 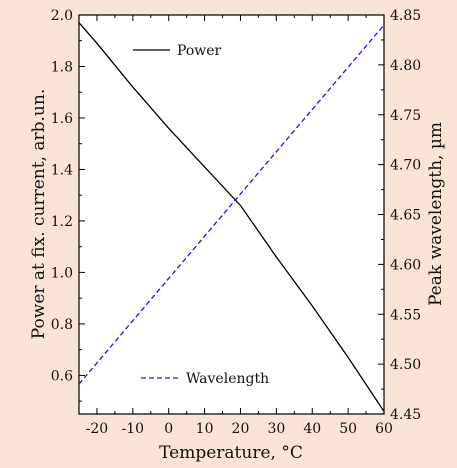 What do you see at coordinates (405, 365) in the screenshot?
I see `y2-tick-label: 4.50` at bounding box center [405, 365].